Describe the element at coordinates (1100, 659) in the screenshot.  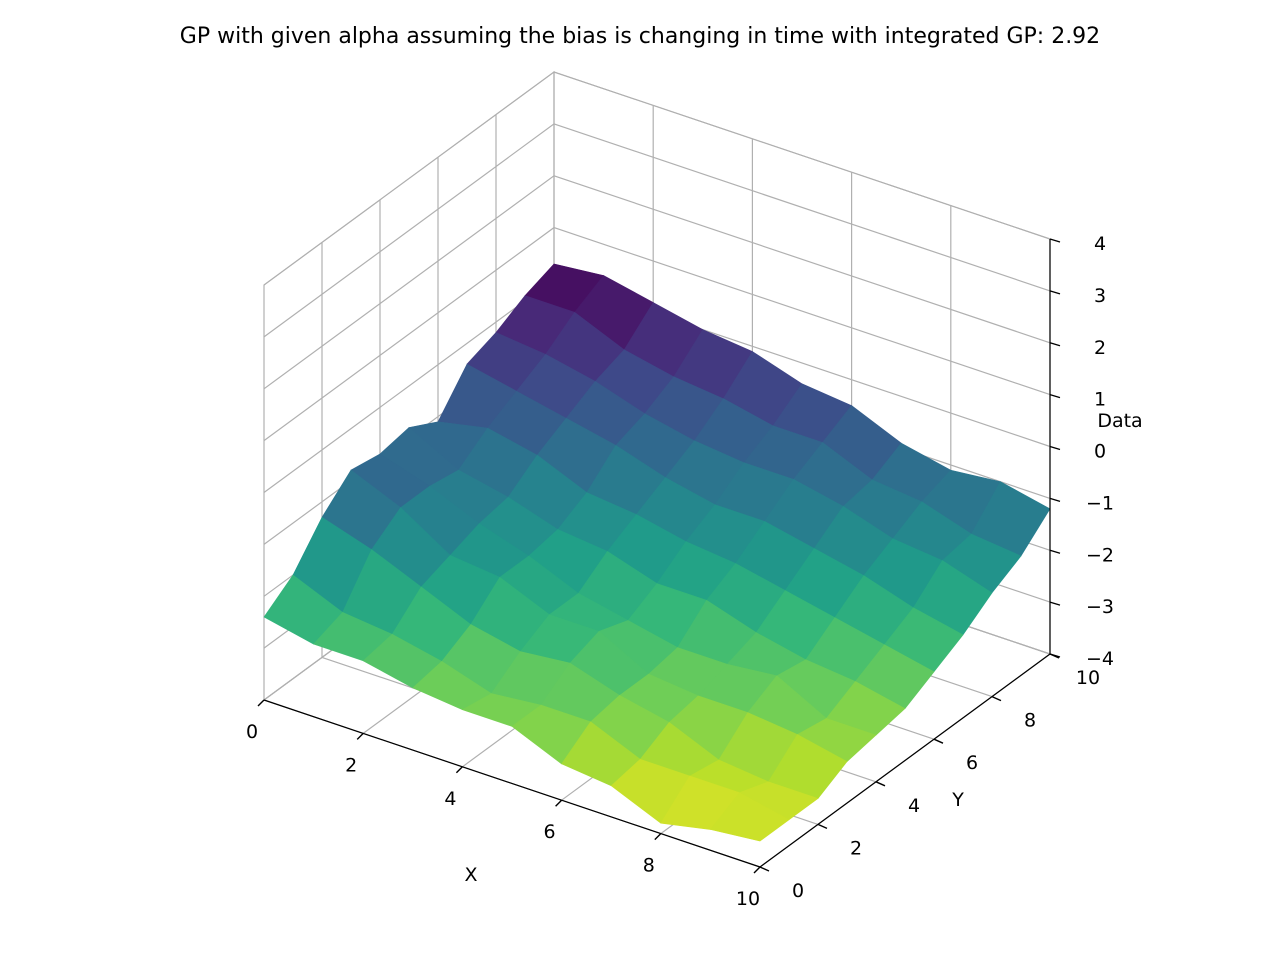
I see `z-tick-label: −4` at that location.